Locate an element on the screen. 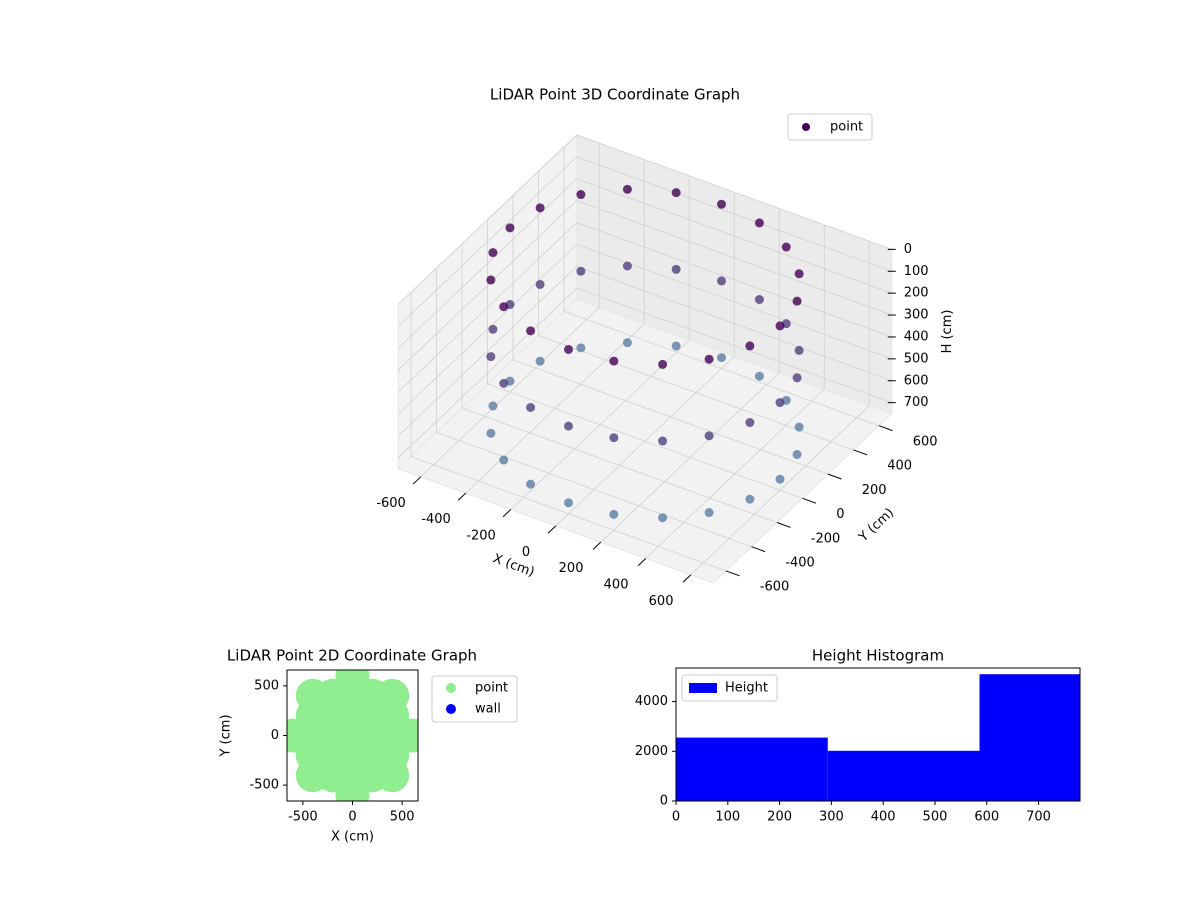 This screenshot has width=1200, height=900. x-axis-label: X (cm) is located at coordinates (352, 837).